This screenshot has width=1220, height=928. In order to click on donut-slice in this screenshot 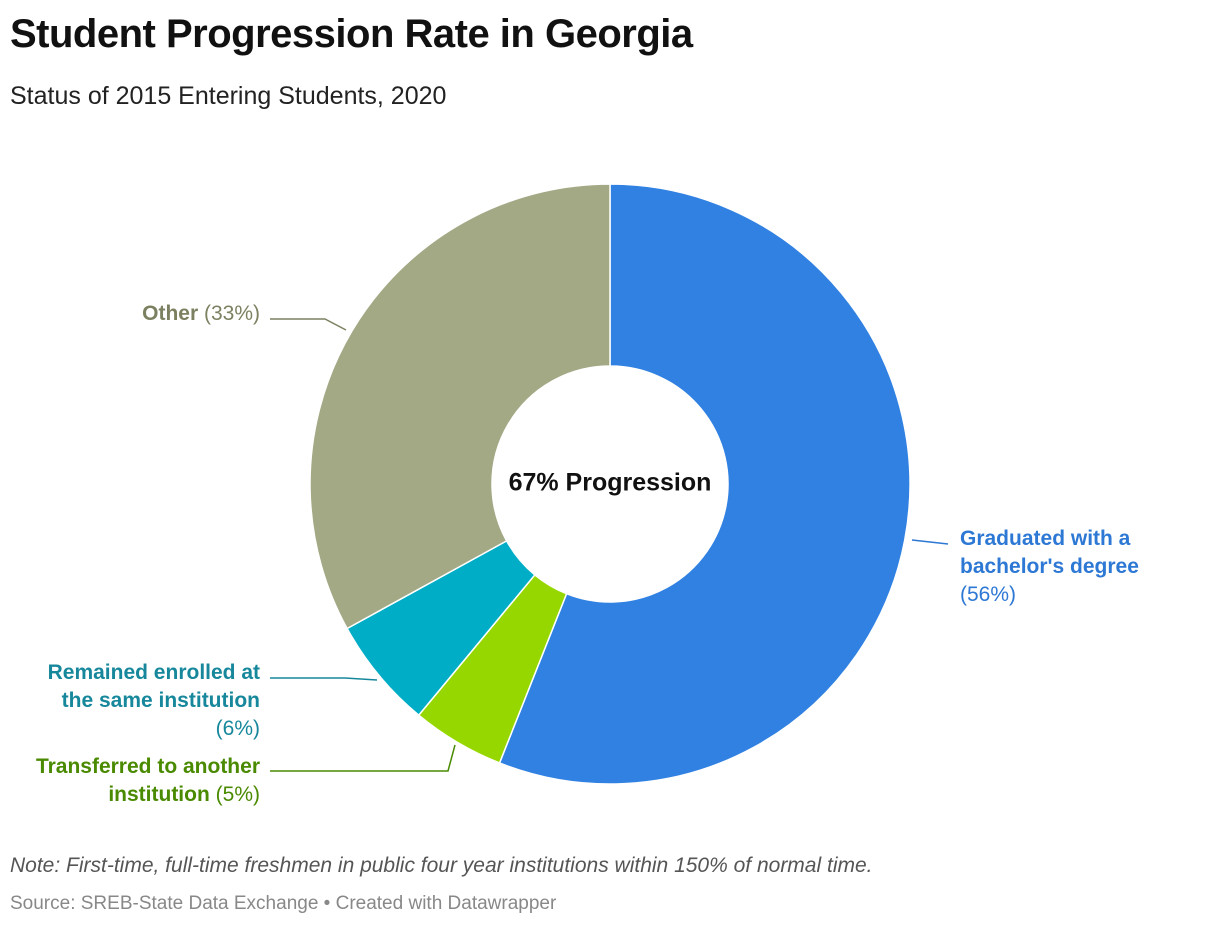, I will do `click(460, 406)`.